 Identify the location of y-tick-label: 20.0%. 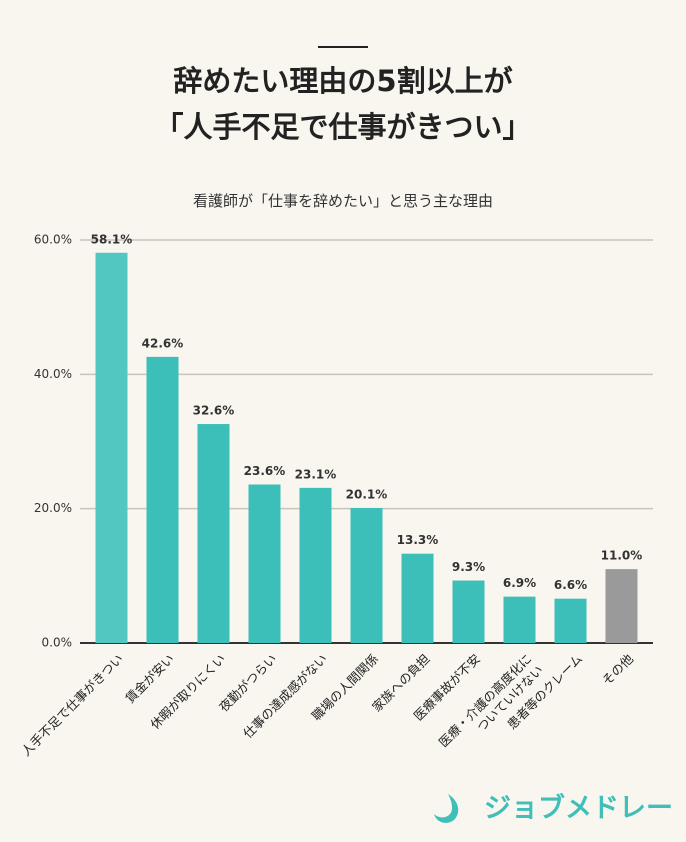
(53, 508).